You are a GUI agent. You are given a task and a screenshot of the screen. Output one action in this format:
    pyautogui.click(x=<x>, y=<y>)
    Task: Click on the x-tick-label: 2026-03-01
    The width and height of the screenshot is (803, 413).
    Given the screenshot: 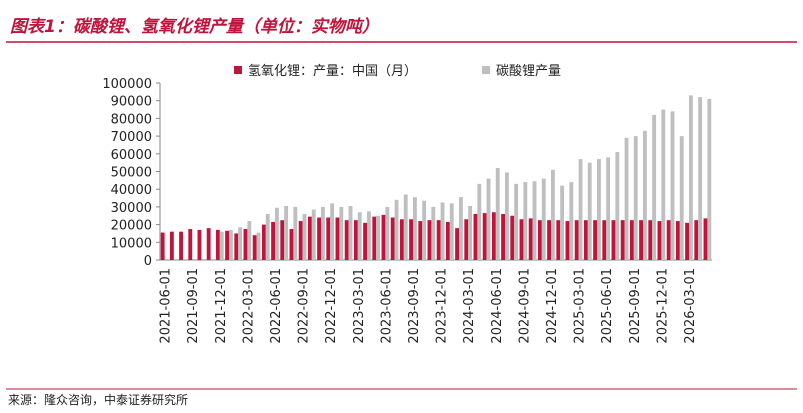 What is the action you would take?
    pyautogui.click(x=690, y=306)
    